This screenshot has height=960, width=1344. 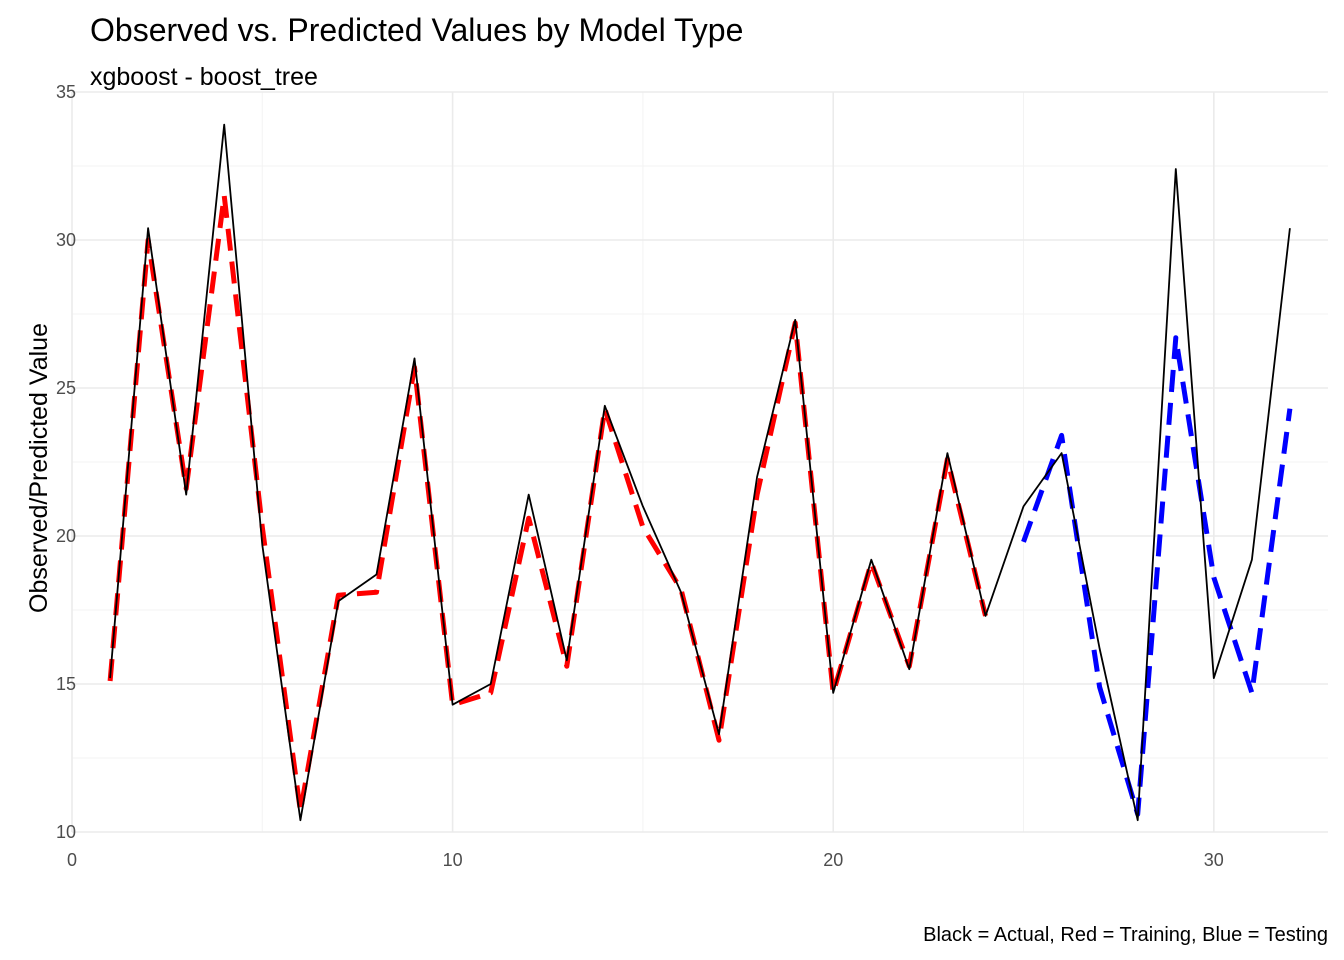 What do you see at coordinates (833, 860) in the screenshot?
I see `x-tick-label: 20` at bounding box center [833, 860].